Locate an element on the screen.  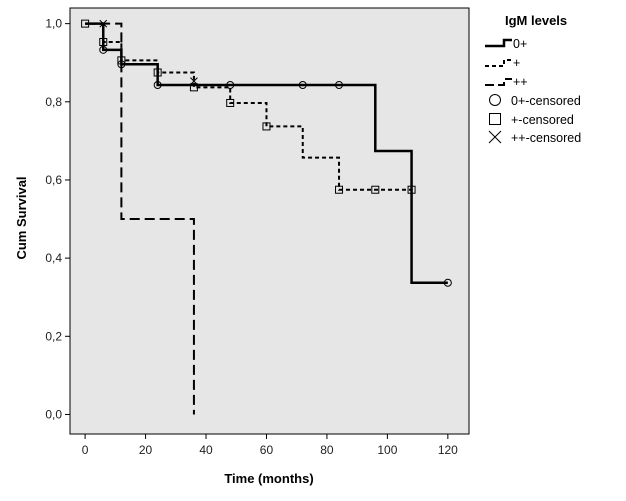
legend-entry-2: ++ is located at coordinates (520, 82).